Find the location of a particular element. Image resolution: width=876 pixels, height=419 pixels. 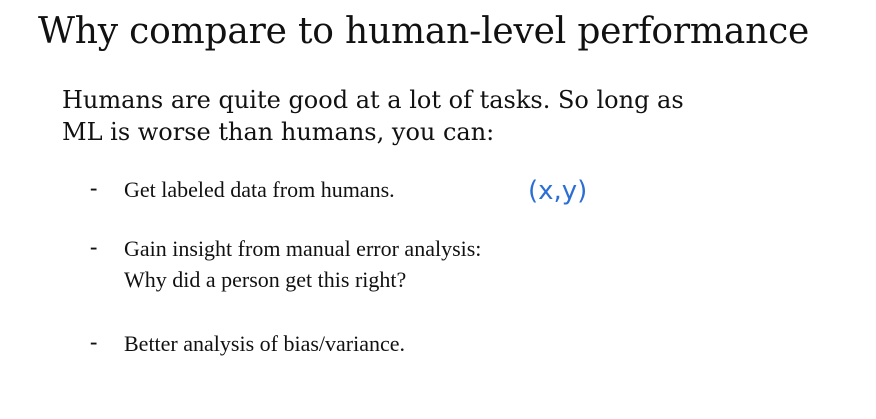

bullet-line: Better analysis of bias/variance. is located at coordinates (264, 343).